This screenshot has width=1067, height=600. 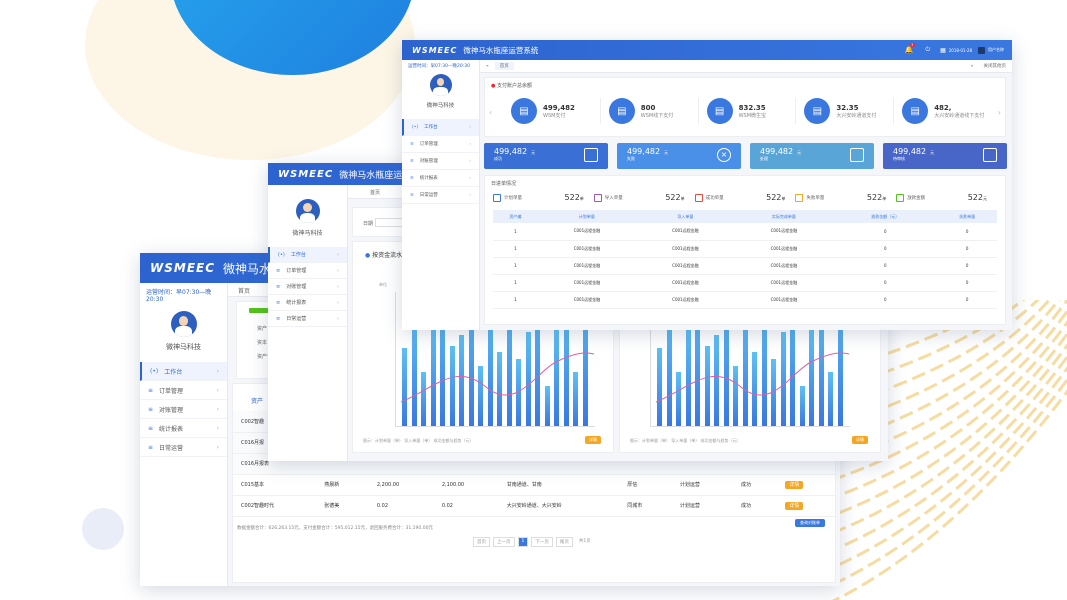 I want to click on query-statement-button: 查询对账单, so click(x=810, y=523).